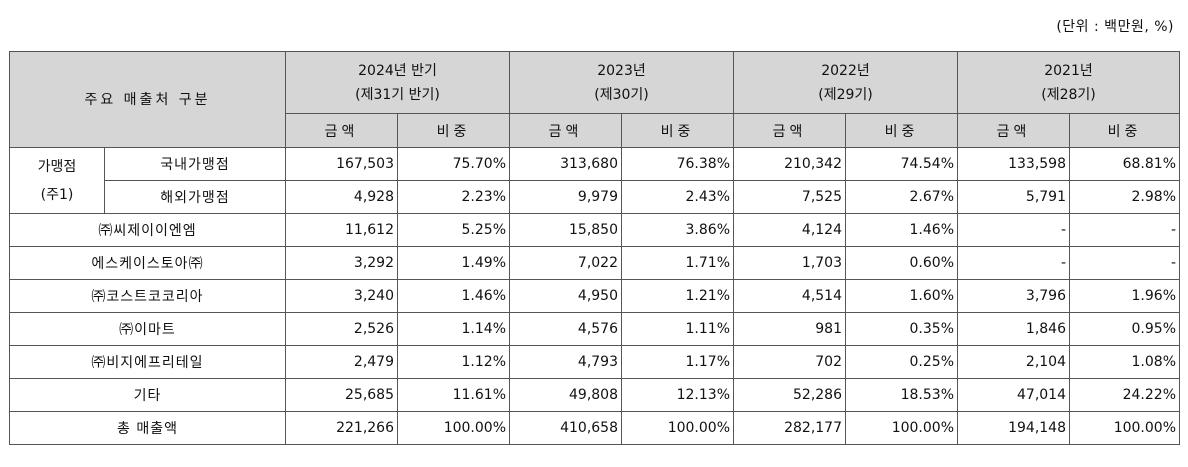  Describe the element at coordinates (453, 329) in the screenshot. I see `ratio-cell: 1.14%` at that location.